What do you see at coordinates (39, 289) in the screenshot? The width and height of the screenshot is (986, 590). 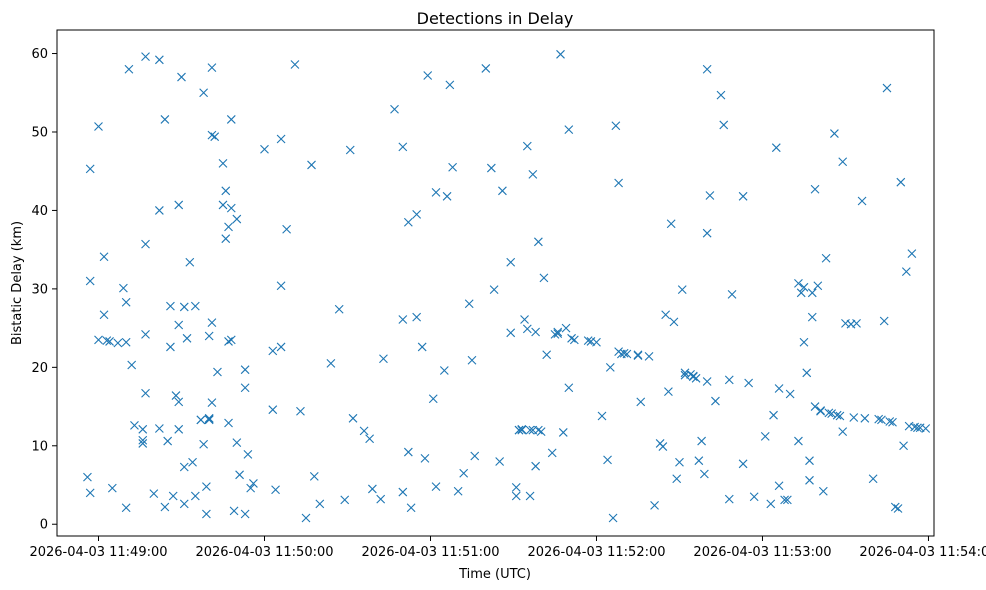 I see `y-tick-label: 30` at bounding box center [39, 289].